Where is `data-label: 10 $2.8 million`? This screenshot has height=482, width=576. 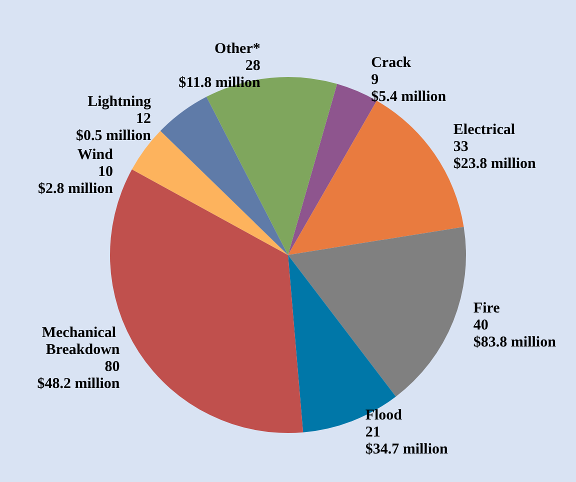 data-label: 10 $2.8 million is located at coordinates (76, 180).